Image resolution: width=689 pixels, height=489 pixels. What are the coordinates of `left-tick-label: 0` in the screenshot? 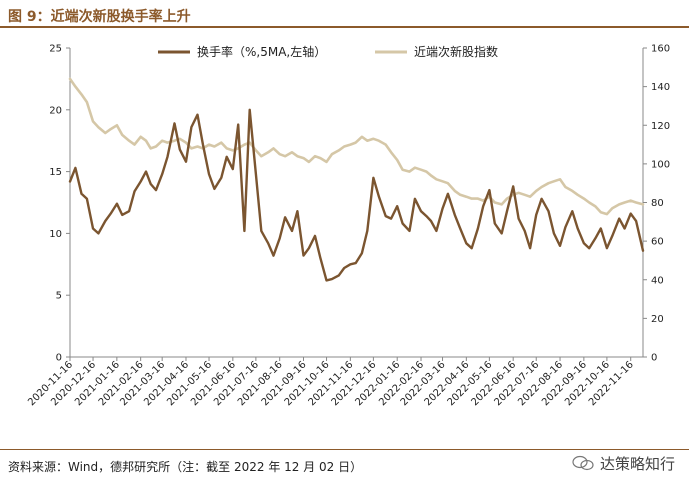 It's located at (59, 358).